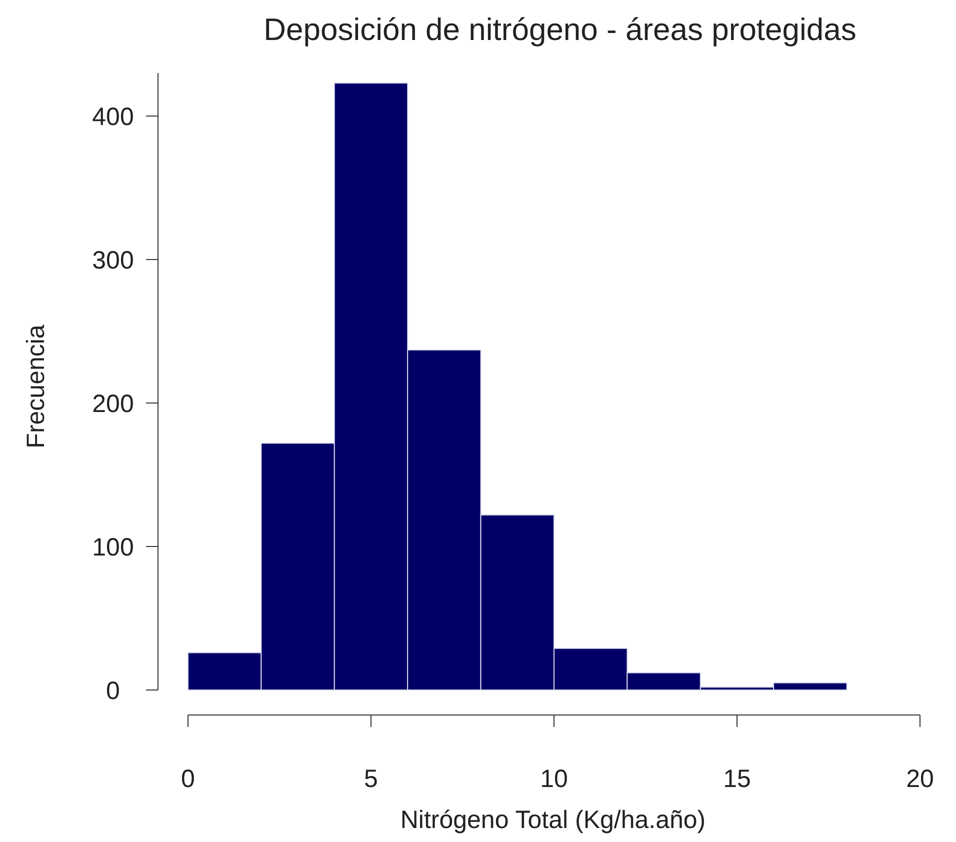  What do you see at coordinates (371, 779) in the screenshot?
I see `x-tick-label: 5` at bounding box center [371, 779].